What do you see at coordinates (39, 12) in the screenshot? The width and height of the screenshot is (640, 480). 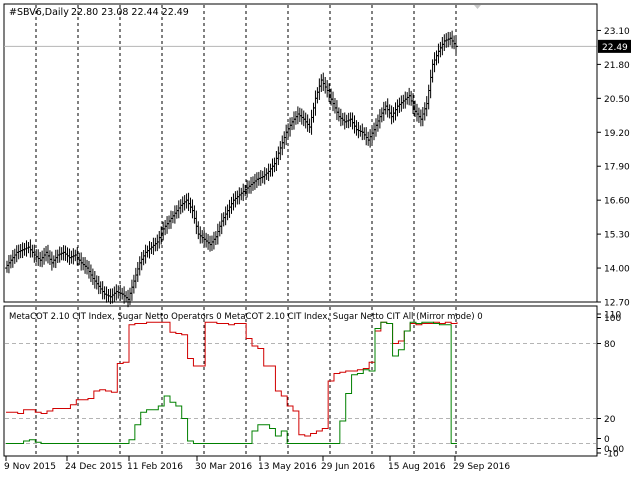 I see `symbol-label: #SBV6,Daily` at bounding box center [39, 12].